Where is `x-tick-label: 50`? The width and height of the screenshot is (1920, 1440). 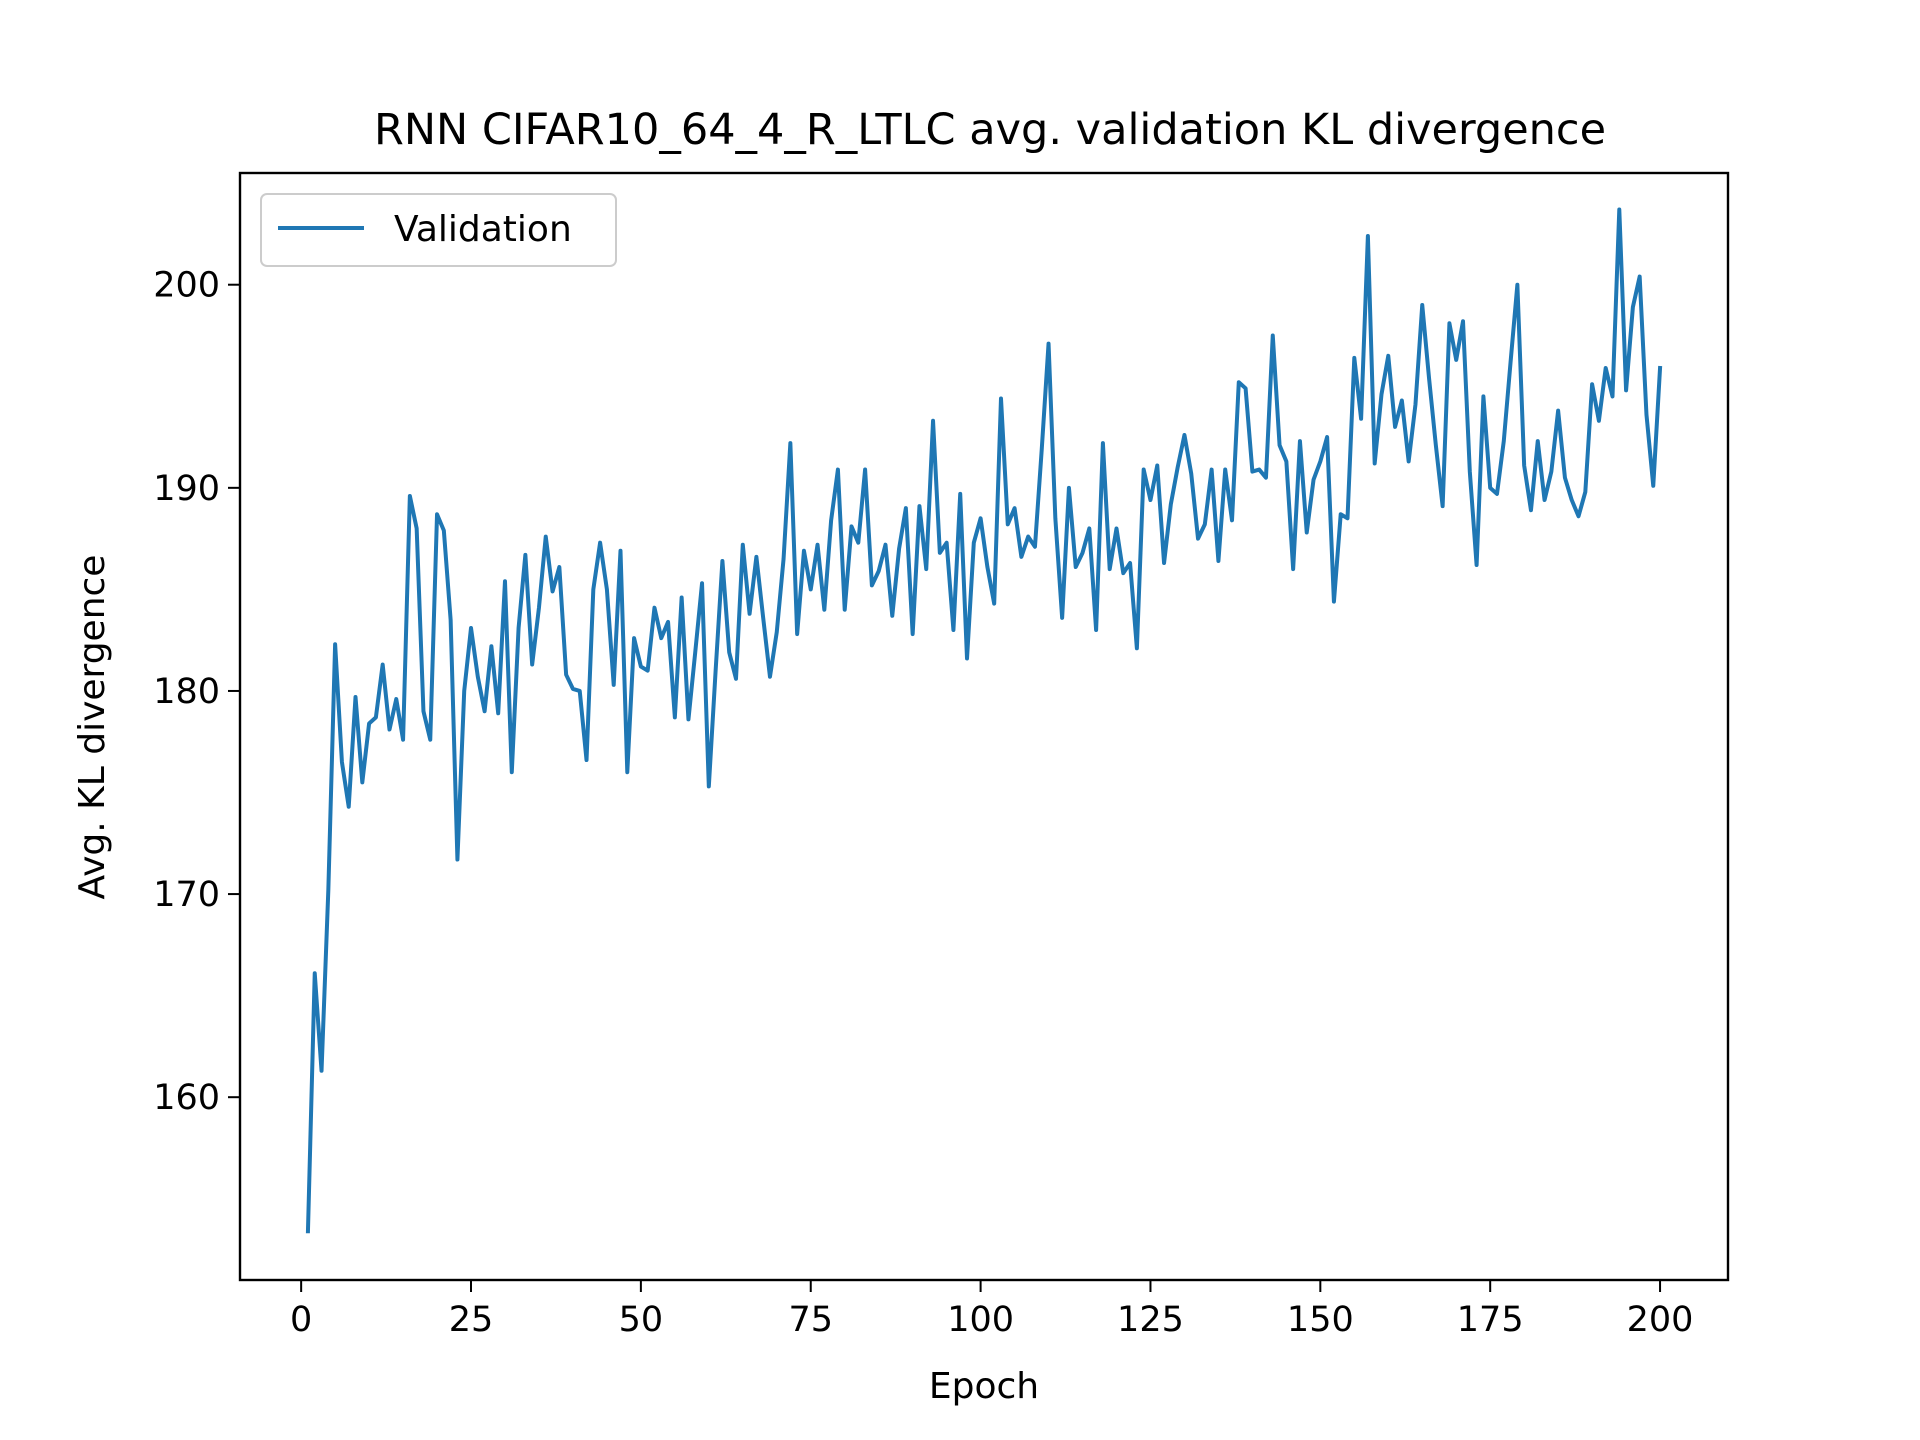
x-tick-label: 50 is located at coordinates (641, 1320).